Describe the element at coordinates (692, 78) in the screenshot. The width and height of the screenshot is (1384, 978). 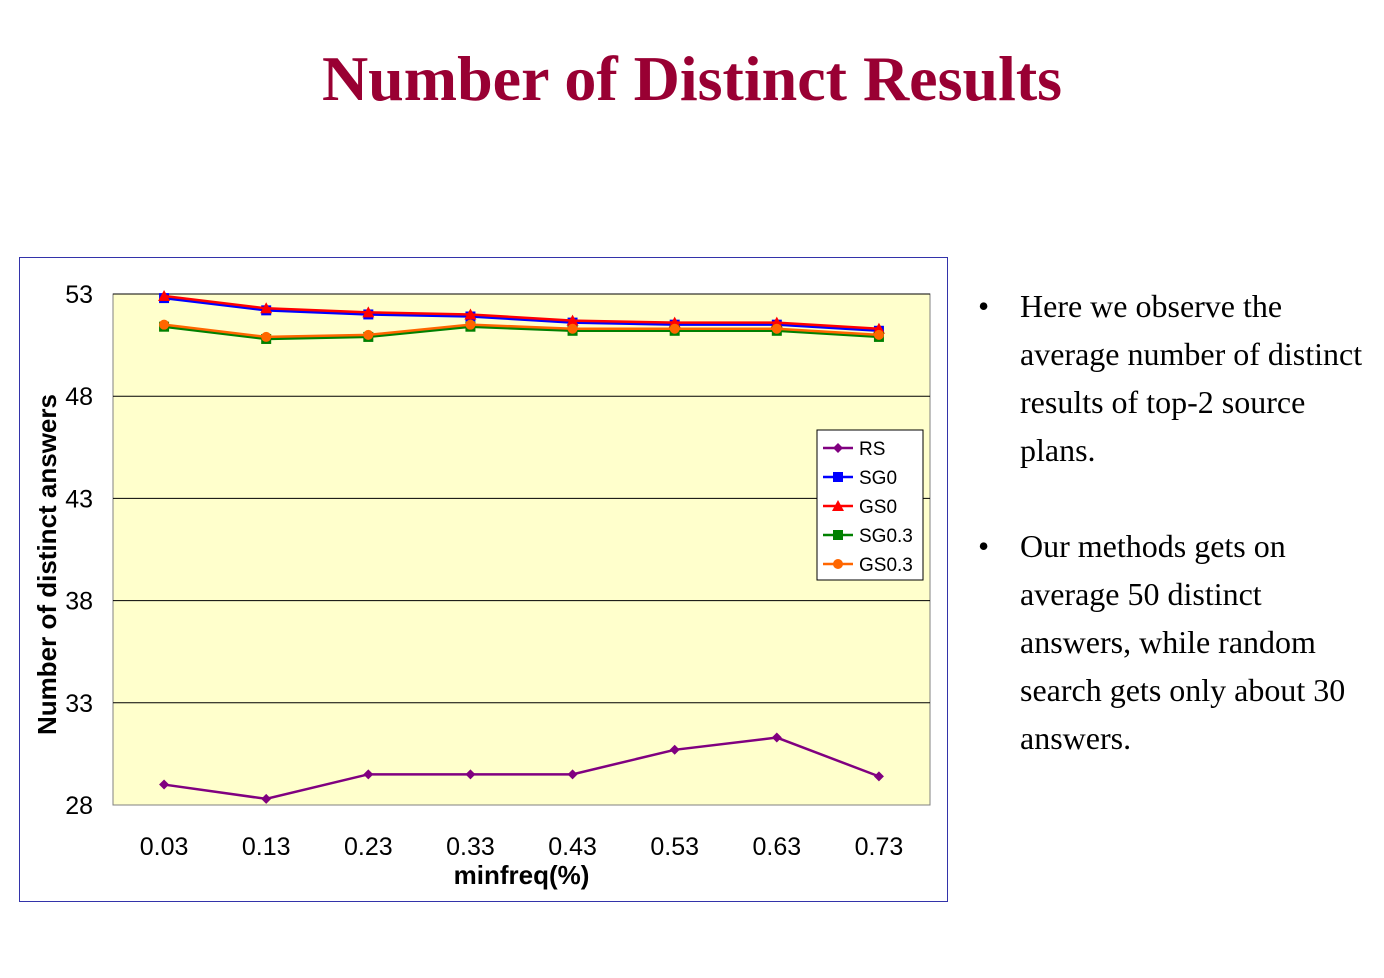
I see `slide-title: Number of Distinct Results` at that location.